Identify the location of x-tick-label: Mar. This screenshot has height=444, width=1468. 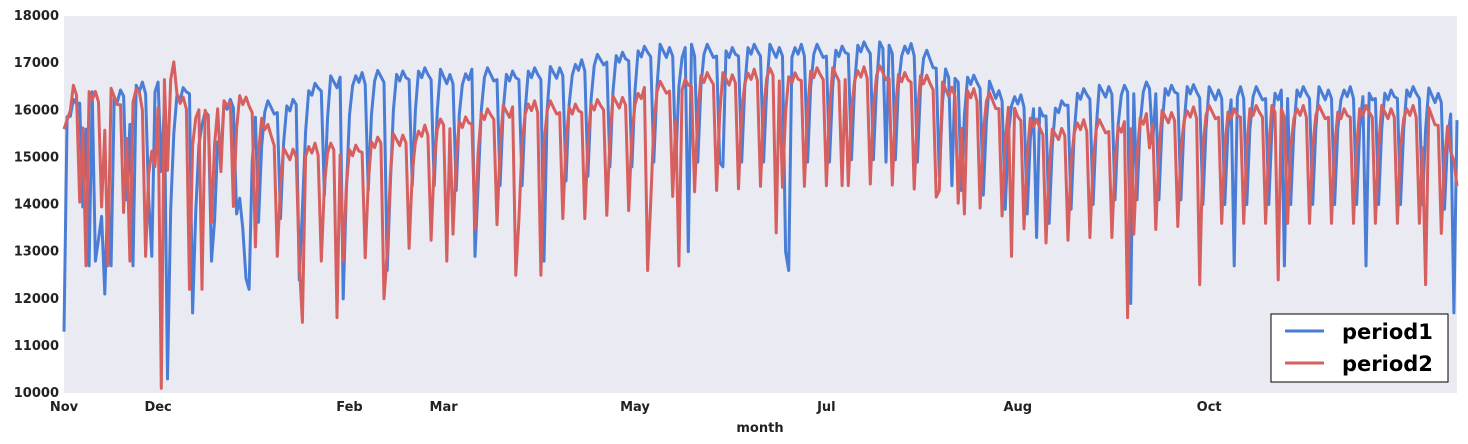
(444, 407).